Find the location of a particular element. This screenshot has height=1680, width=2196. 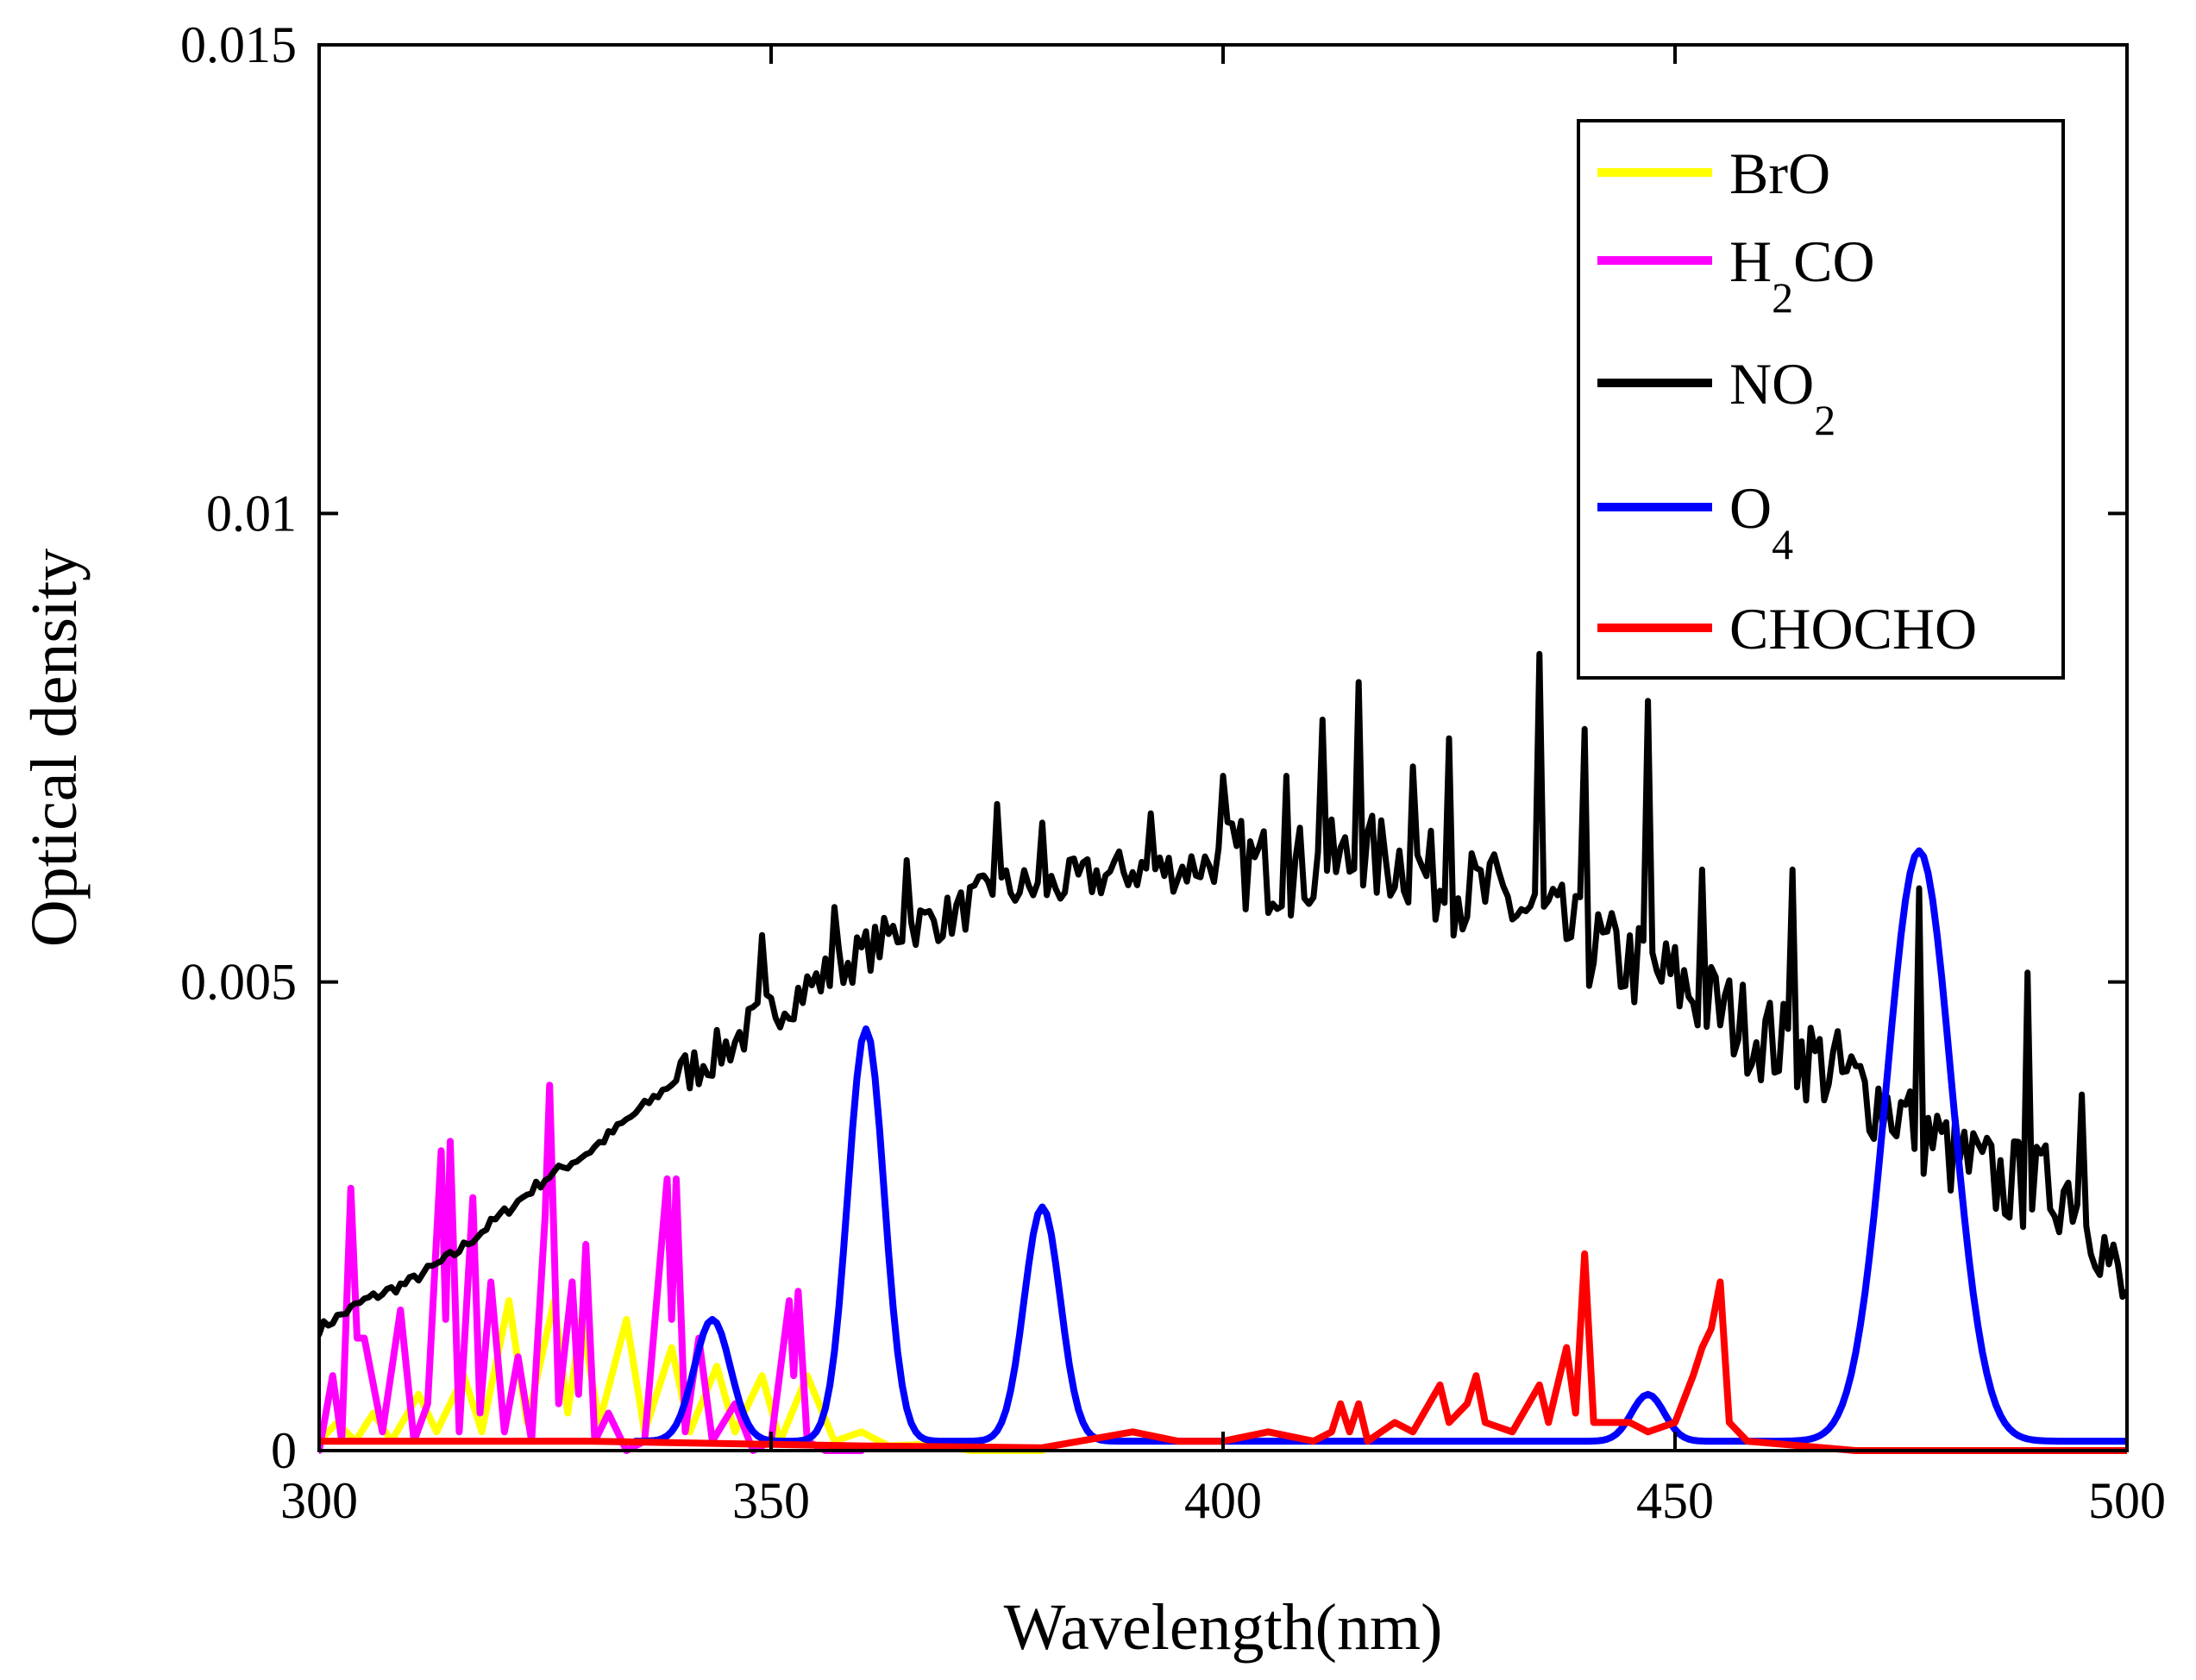

legend-label-chocho: CHOCHO is located at coordinates (1853, 629).